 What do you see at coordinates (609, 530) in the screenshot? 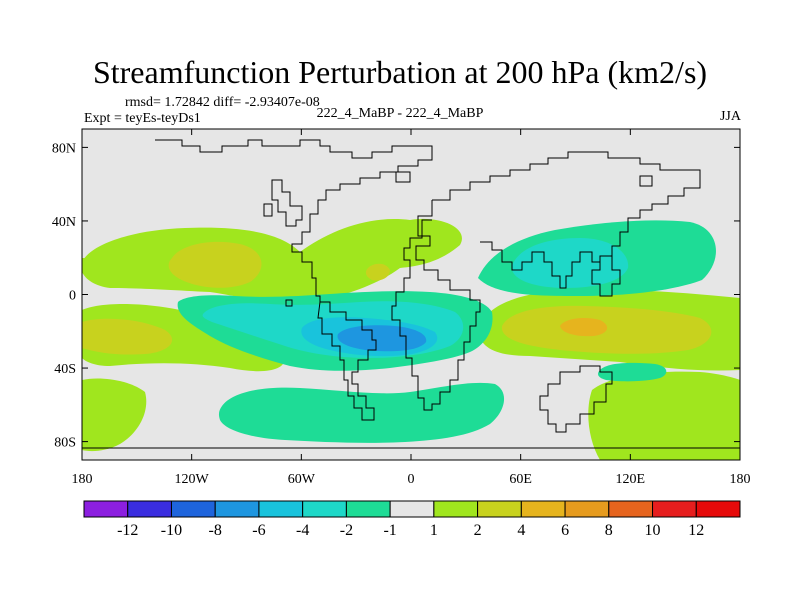
I see `colorbar-label: 8` at bounding box center [609, 530].